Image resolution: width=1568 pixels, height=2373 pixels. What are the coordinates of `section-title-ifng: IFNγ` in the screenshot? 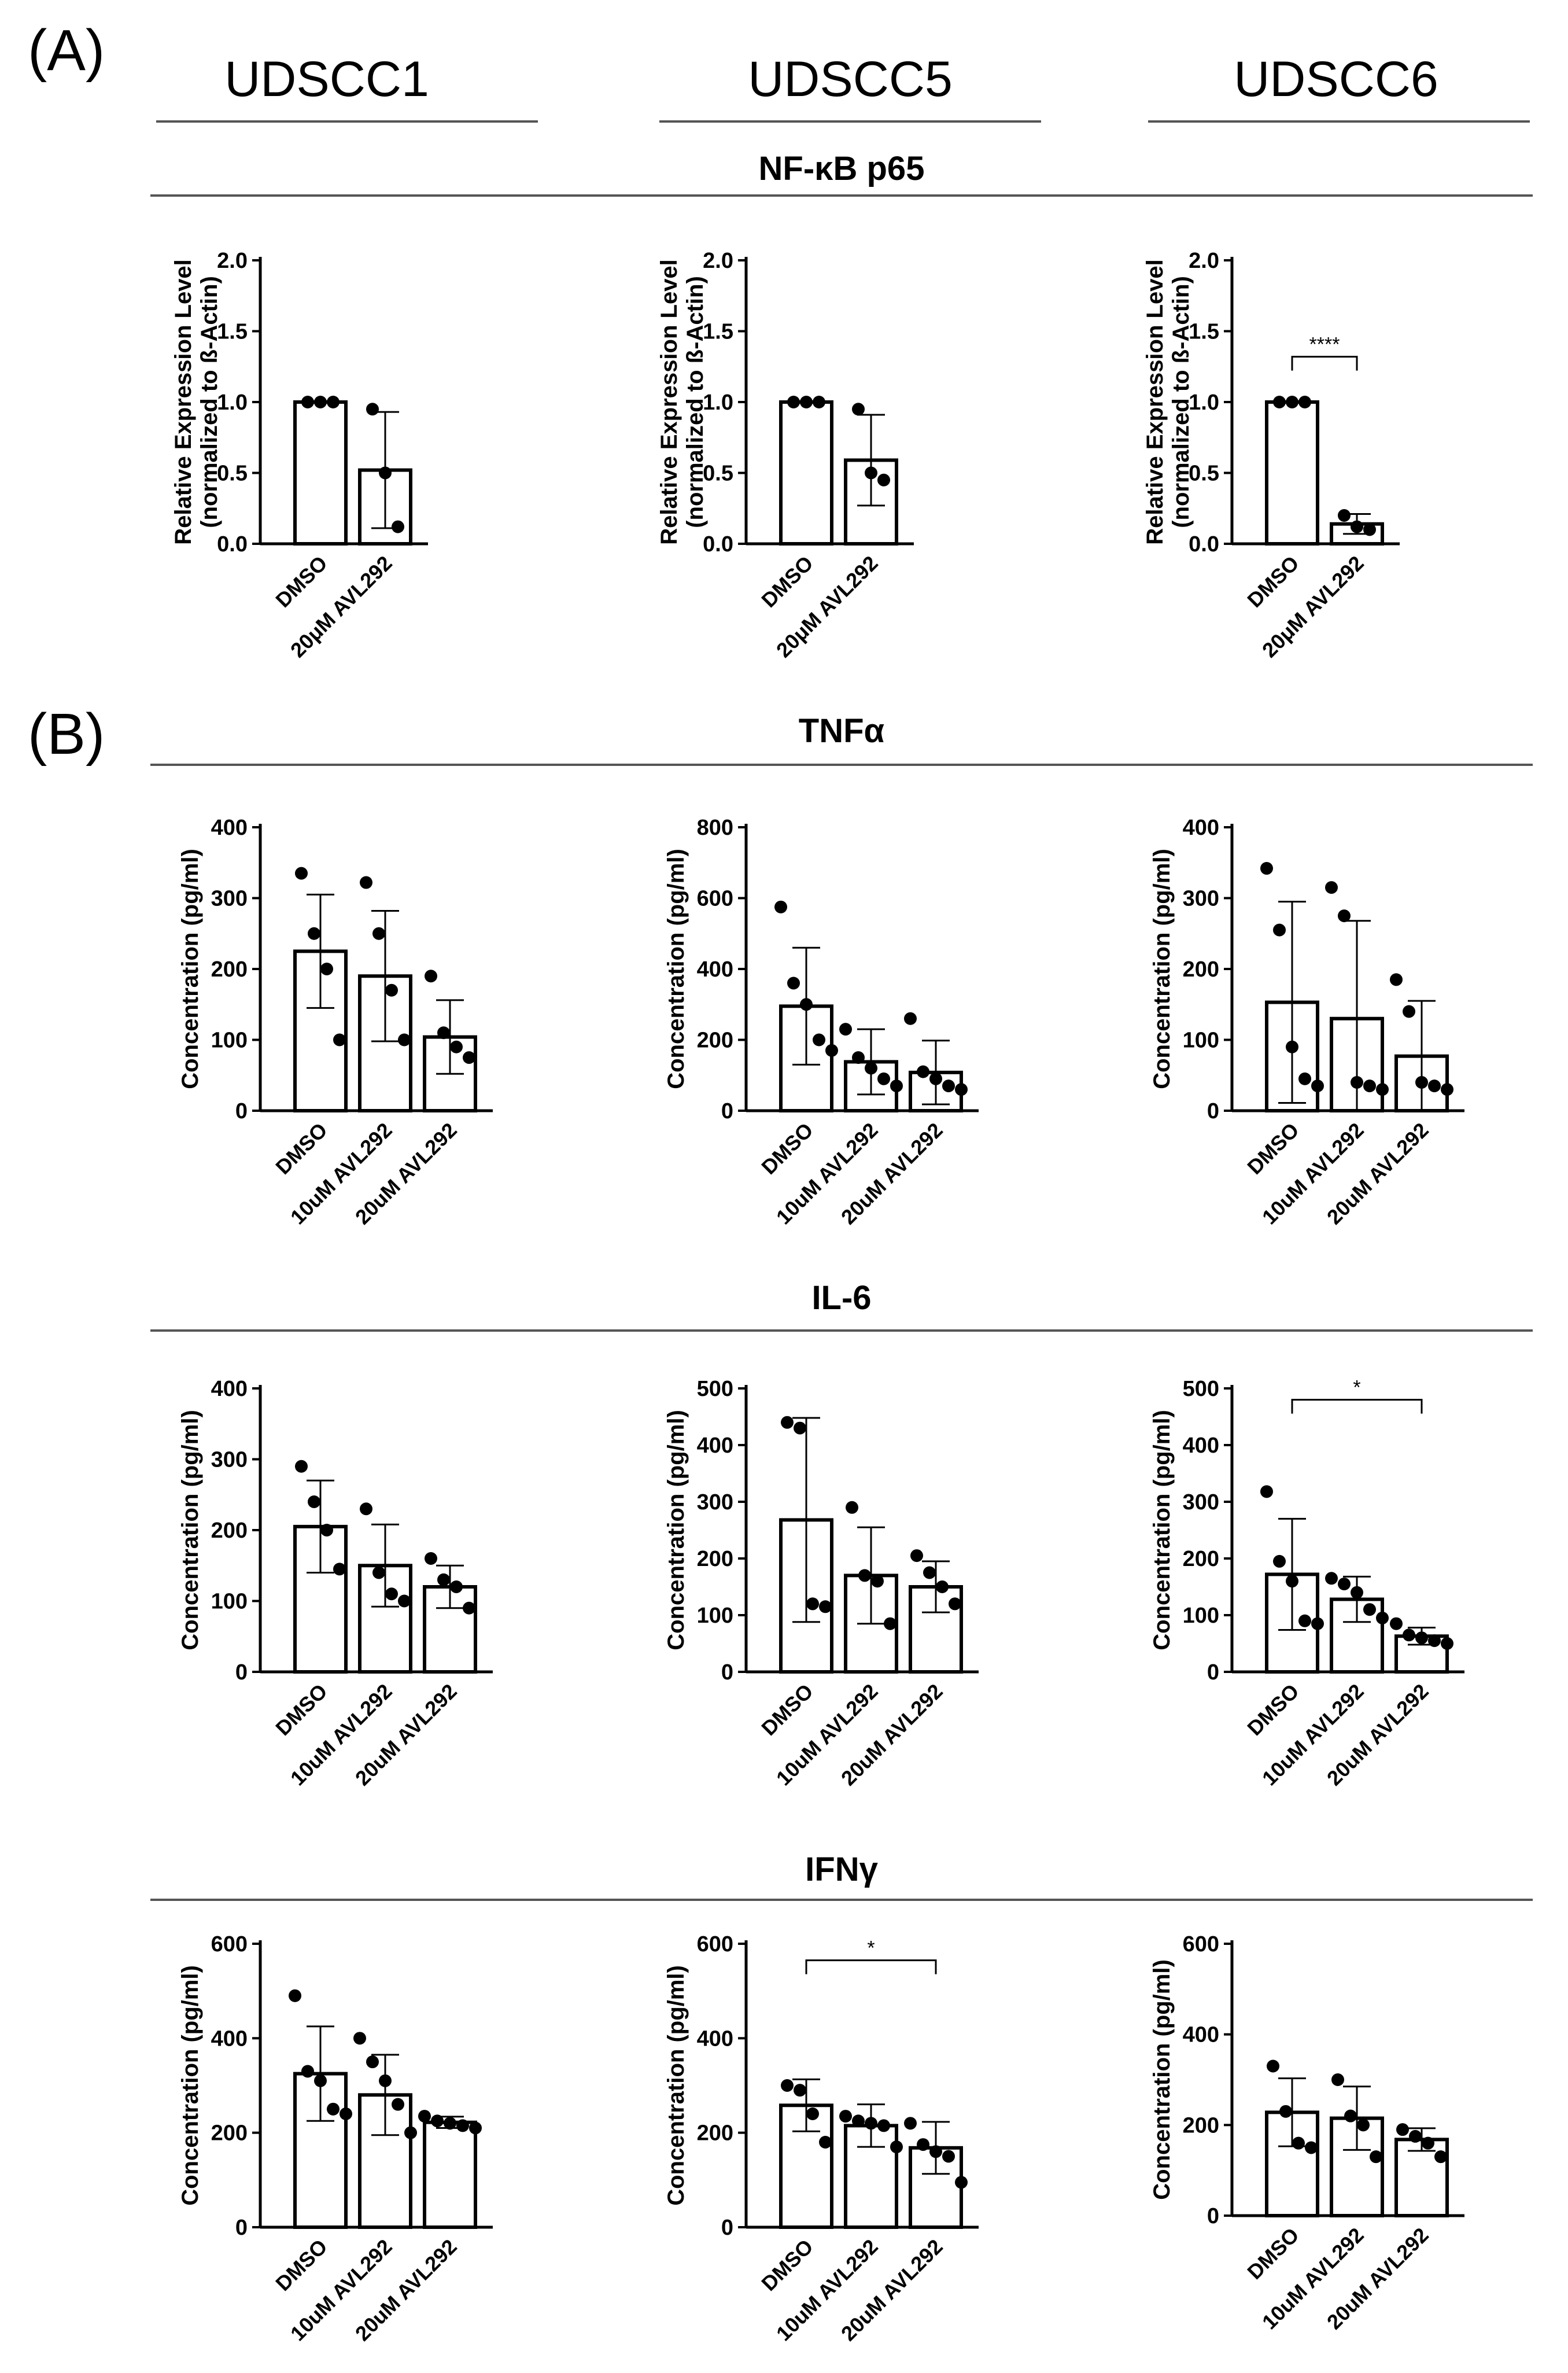 It's located at (841, 1869).